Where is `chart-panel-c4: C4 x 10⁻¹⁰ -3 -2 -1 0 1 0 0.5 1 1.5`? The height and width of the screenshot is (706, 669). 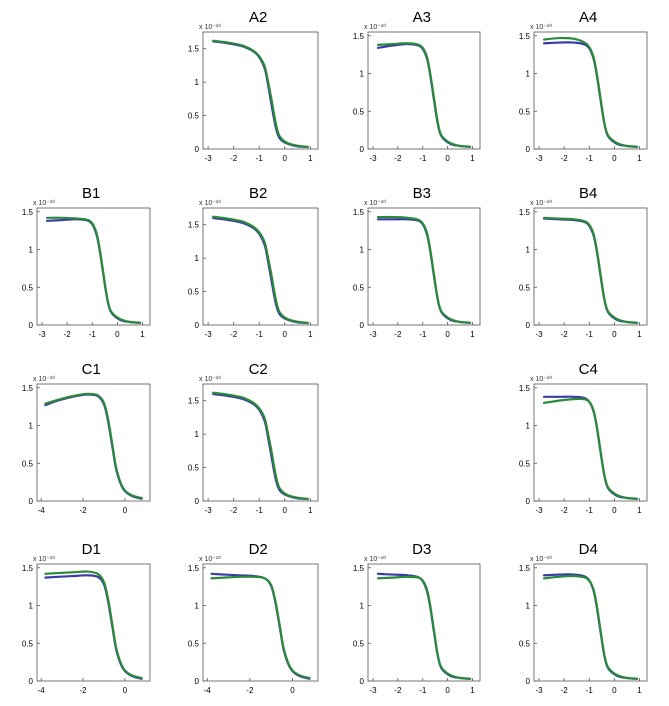
chart-panel-c4: C4 x 10⁻¹⁰ -3 -2 -1 0 1 0 0.5 1 1.5 is located at coordinates (583, 438).